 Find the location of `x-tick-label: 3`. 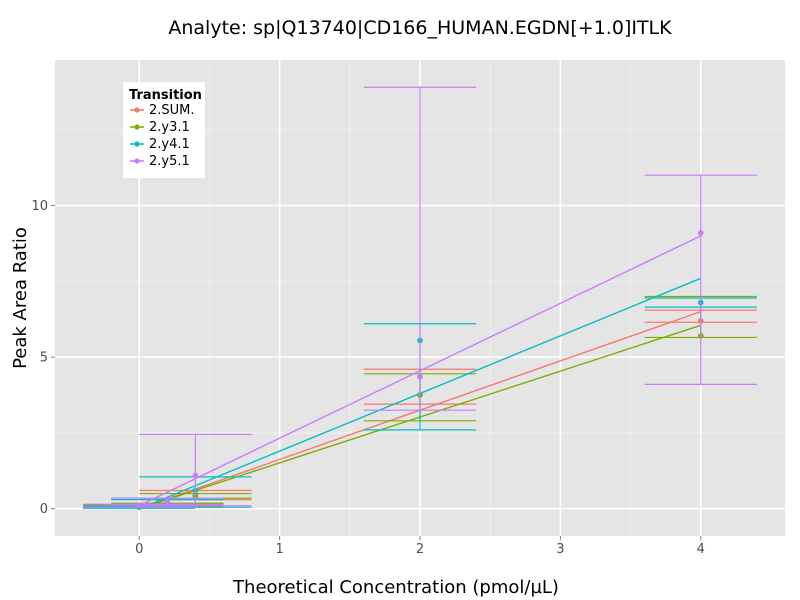

x-tick-label: 3 is located at coordinates (560, 549).